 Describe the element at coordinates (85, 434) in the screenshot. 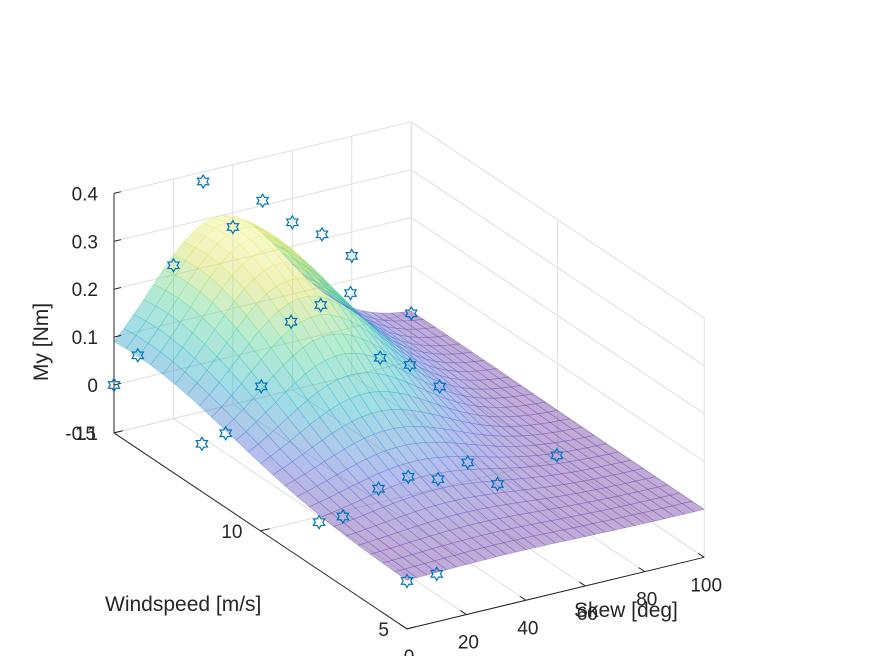

I see `y-tick-label: 15` at that location.